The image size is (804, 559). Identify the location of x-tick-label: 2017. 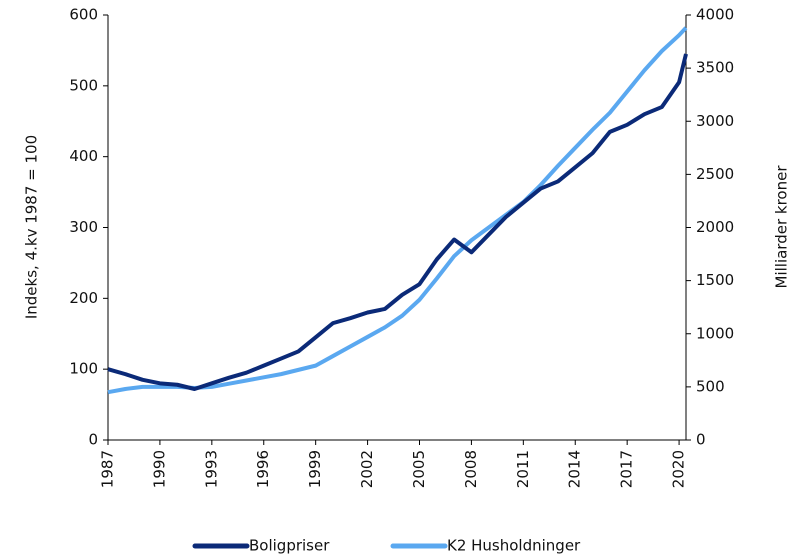
(627, 469).